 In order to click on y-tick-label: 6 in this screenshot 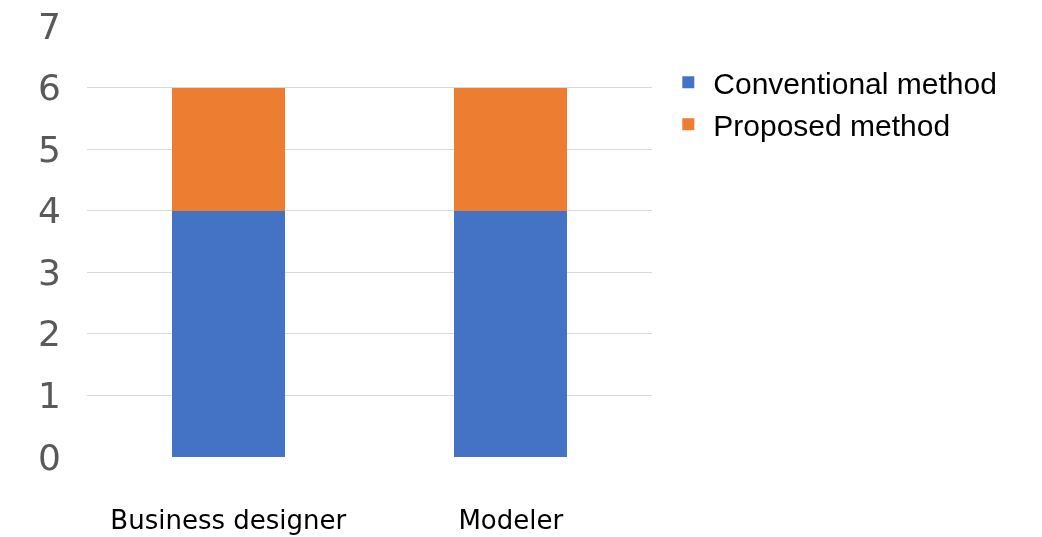, I will do `click(49, 88)`.